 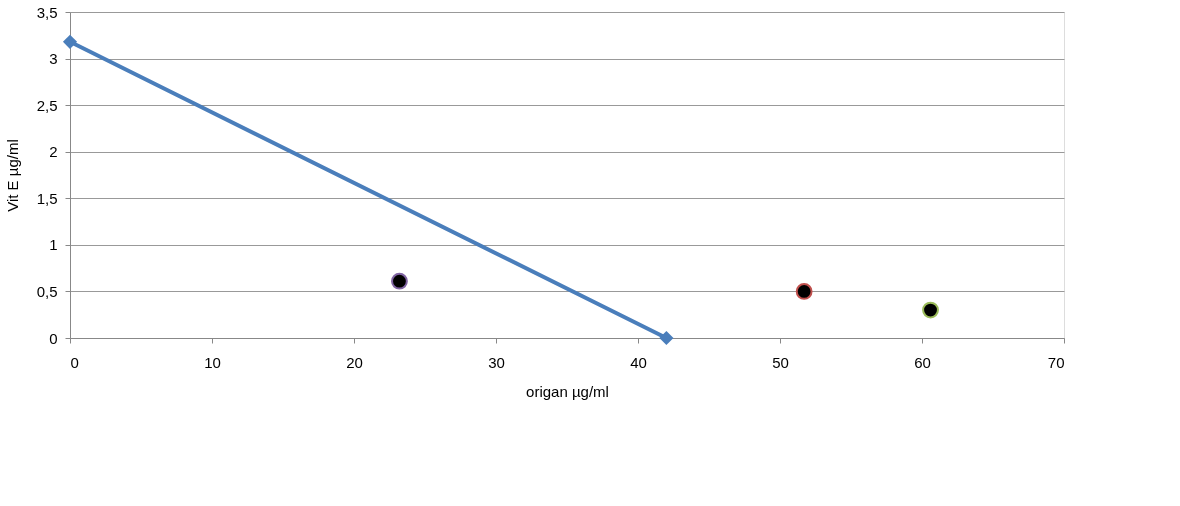 What do you see at coordinates (354, 362) in the screenshot?
I see `x-tick-label: 20` at bounding box center [354, 362].